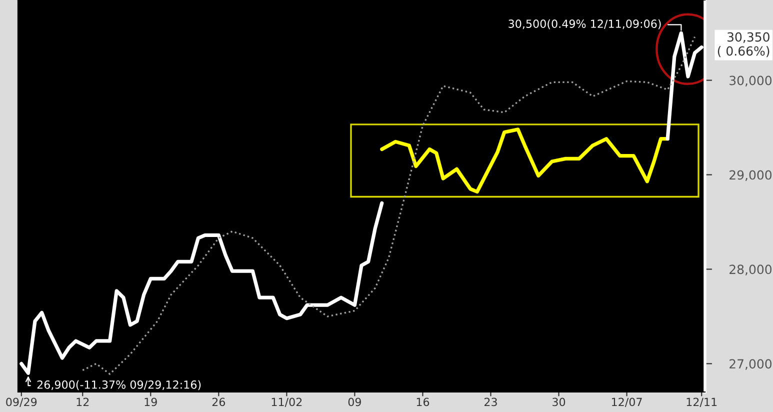 This screenshot has width=773, height=412. I want to click on x-tick-label: 12, so click(82, 402).